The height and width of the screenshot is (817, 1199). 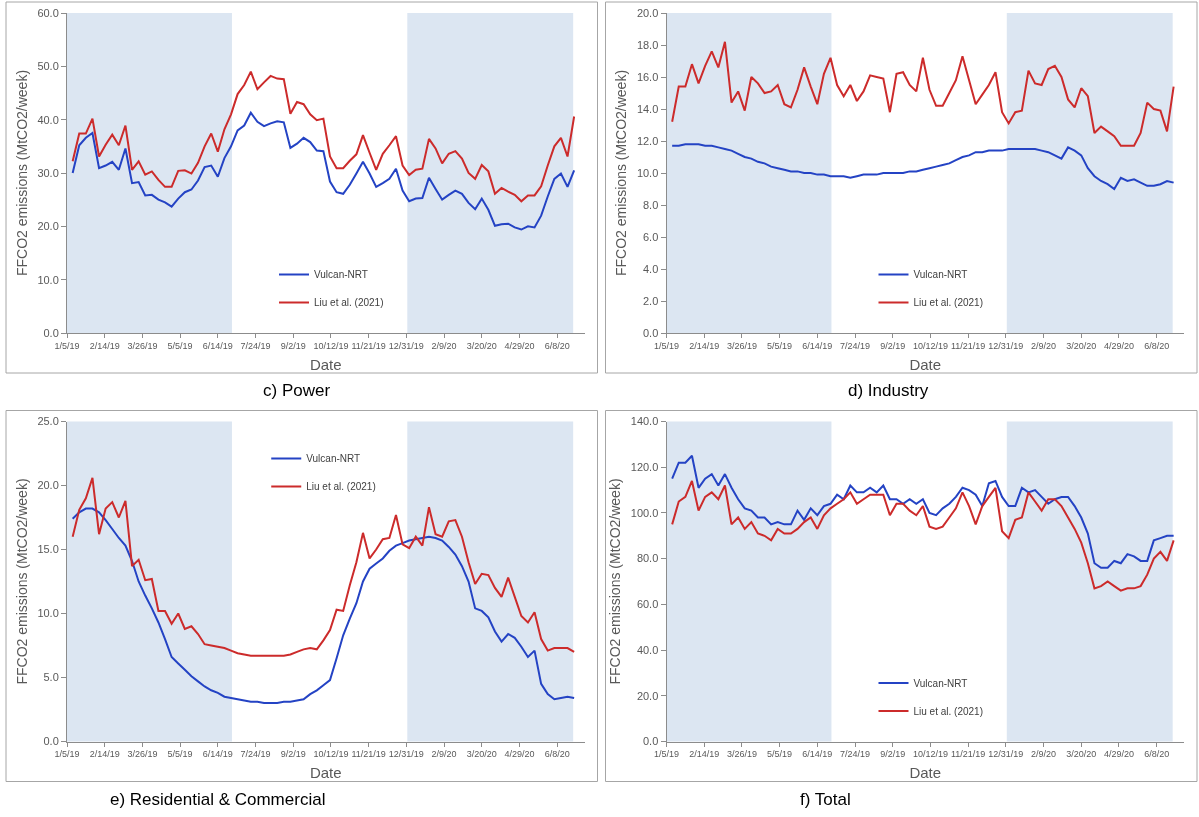 What do you see at coordinates (651, 300) in the screenshot?
I see `y-tick-label: 2.0` at bounding box center [651, 300].